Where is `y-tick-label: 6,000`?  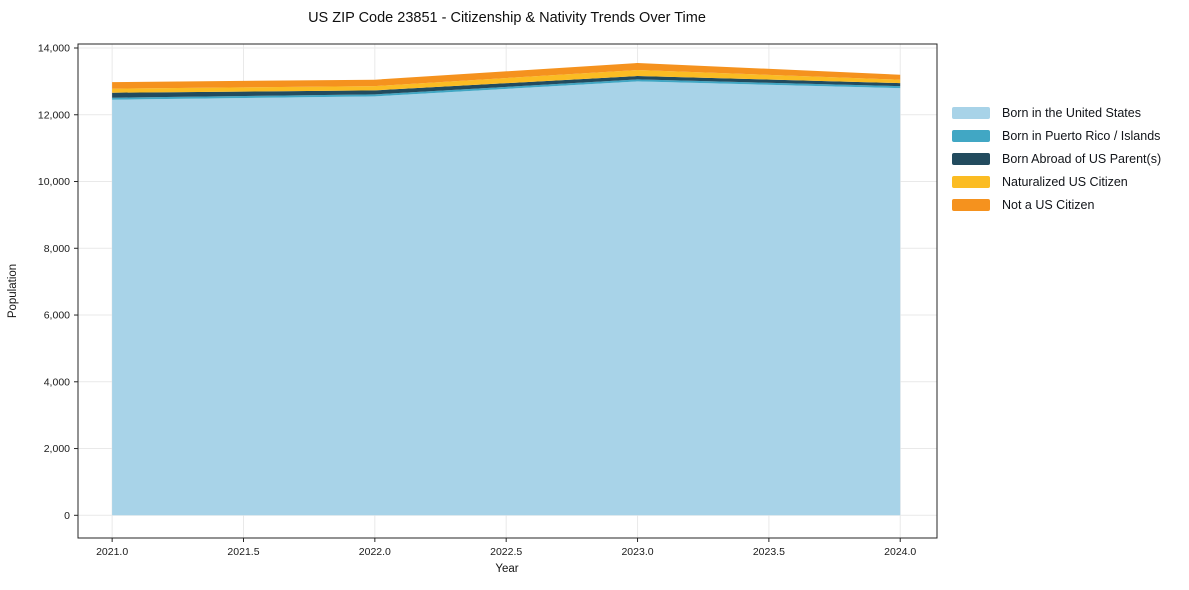
y-tick-label: 6,000 is located at coordinates (57, 316).